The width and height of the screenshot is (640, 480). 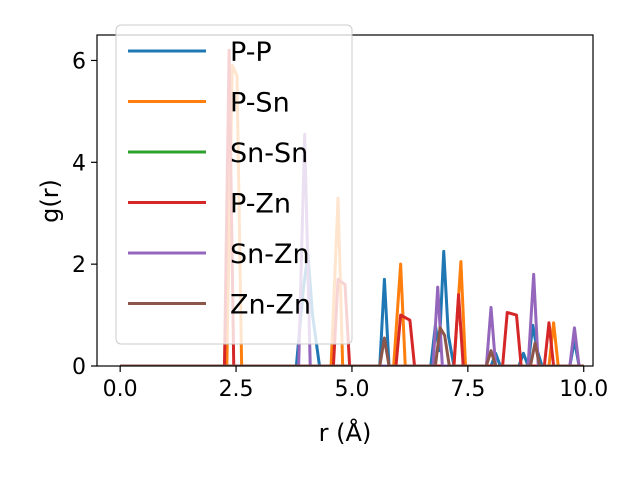 I want to click on y-tick-label: 0, so click(x=79, y=367).